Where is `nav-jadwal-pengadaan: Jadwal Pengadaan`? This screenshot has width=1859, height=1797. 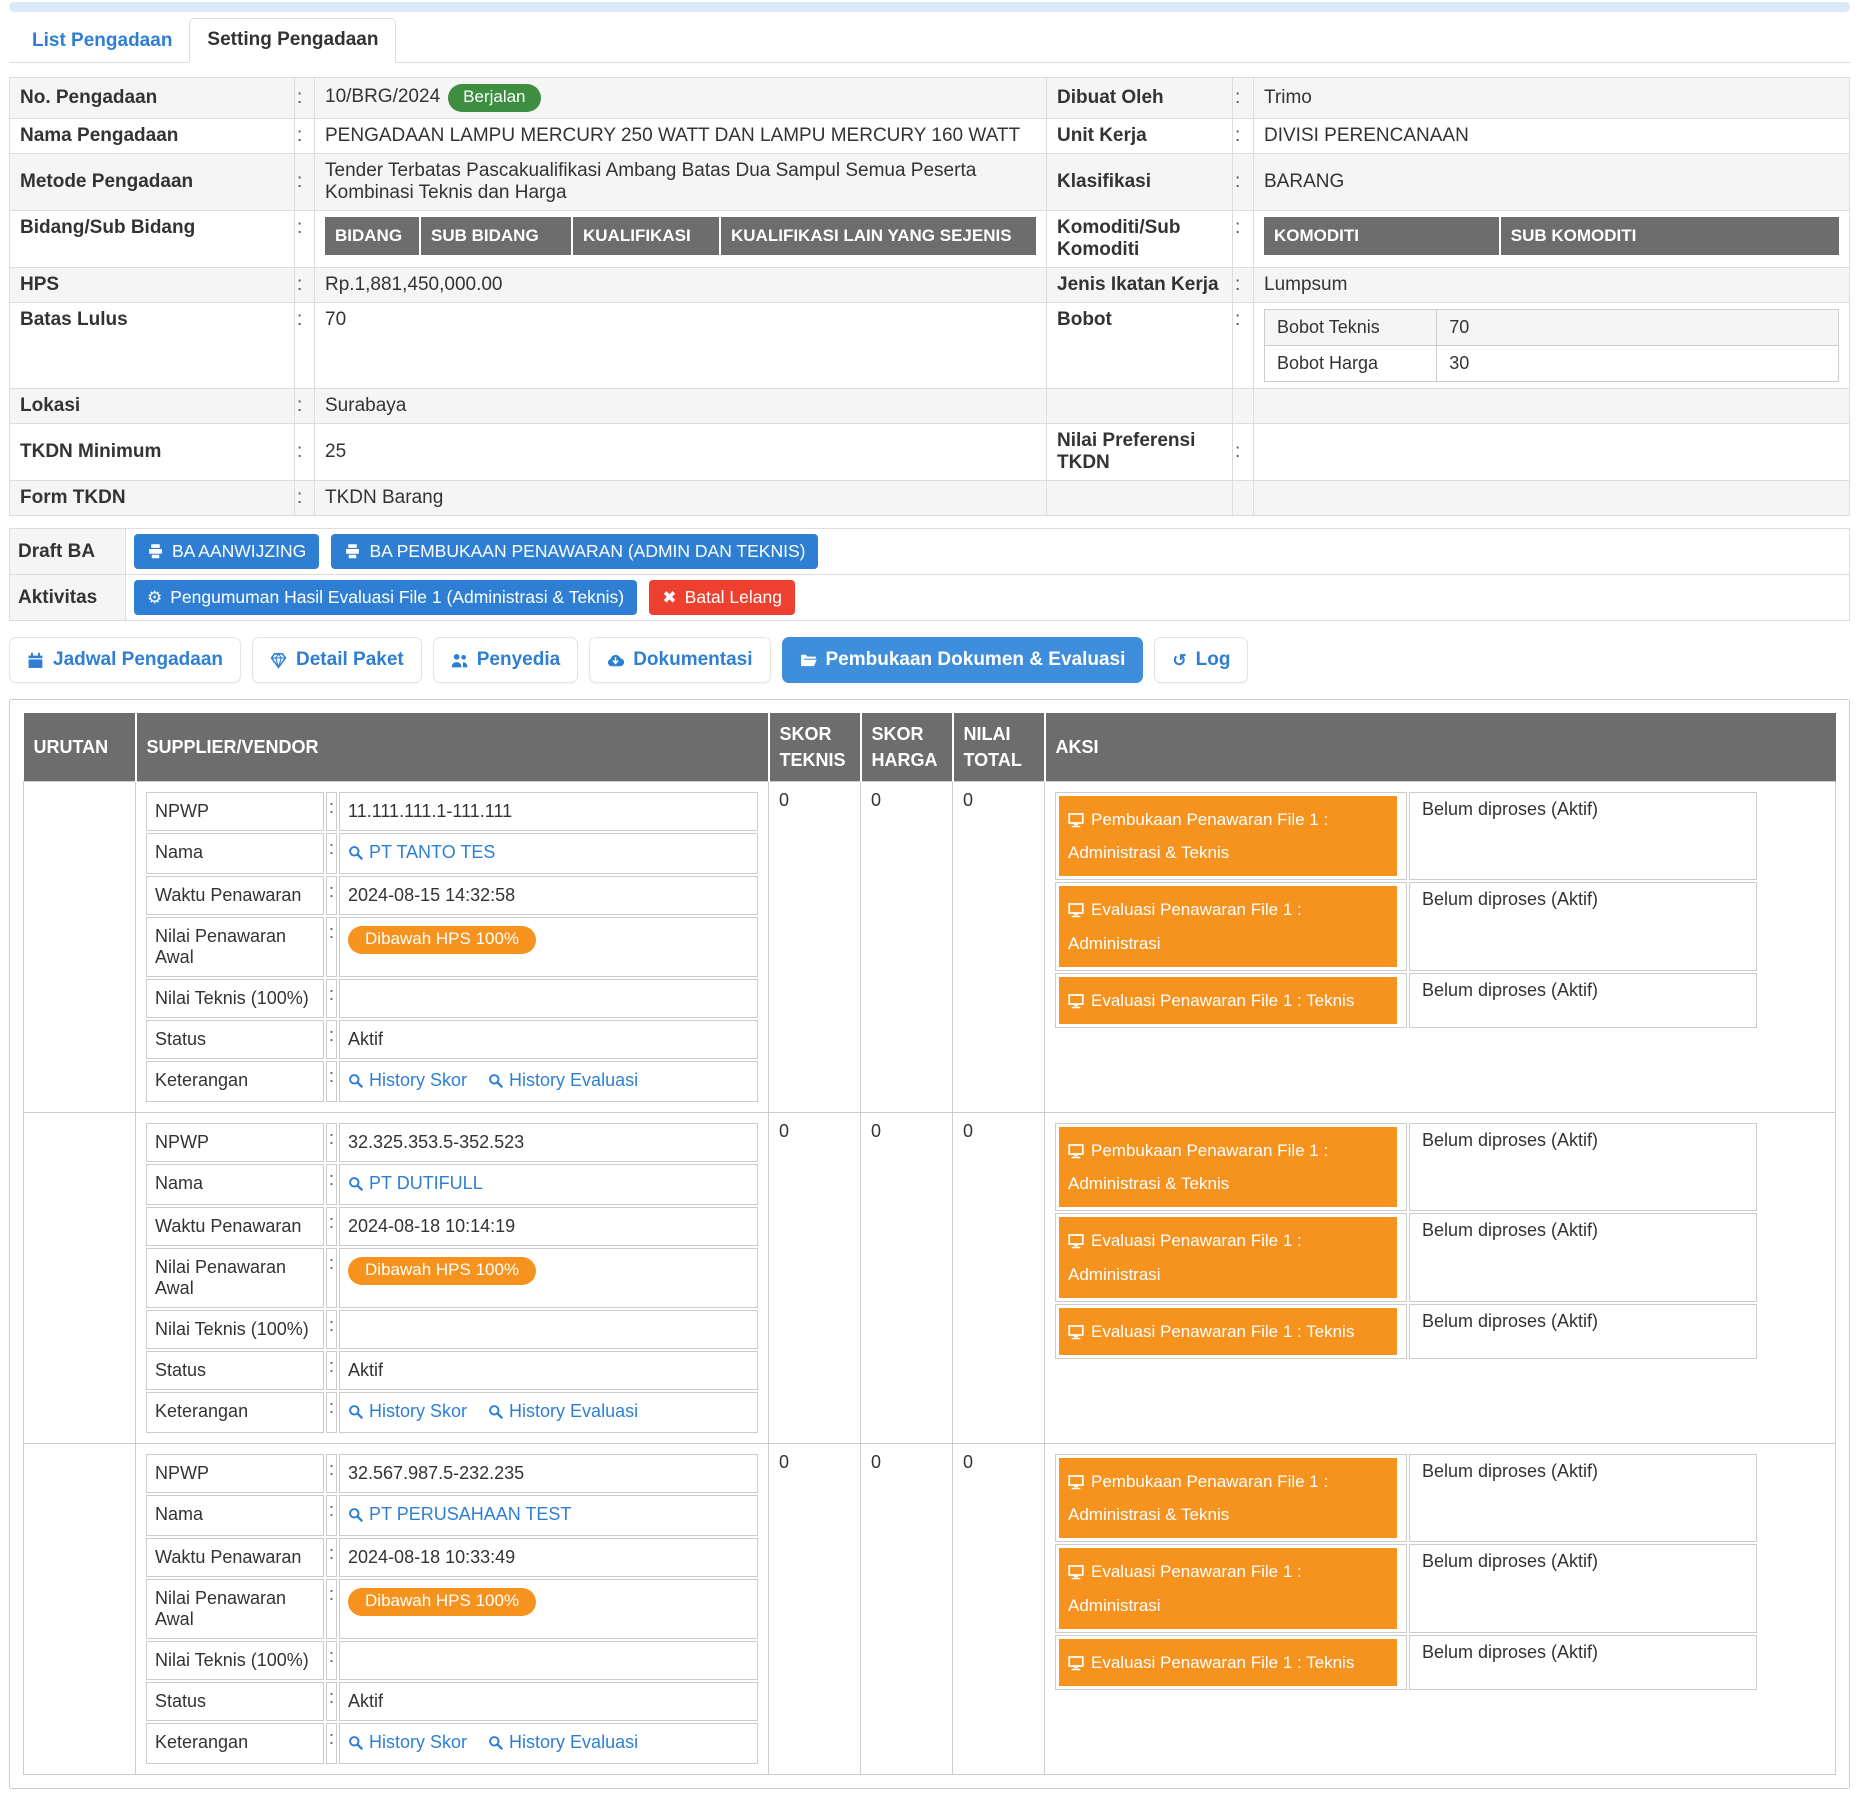 nav-jadwal-pengadaan: Jadwal Pengadaan is located at coordinates (125, 660).